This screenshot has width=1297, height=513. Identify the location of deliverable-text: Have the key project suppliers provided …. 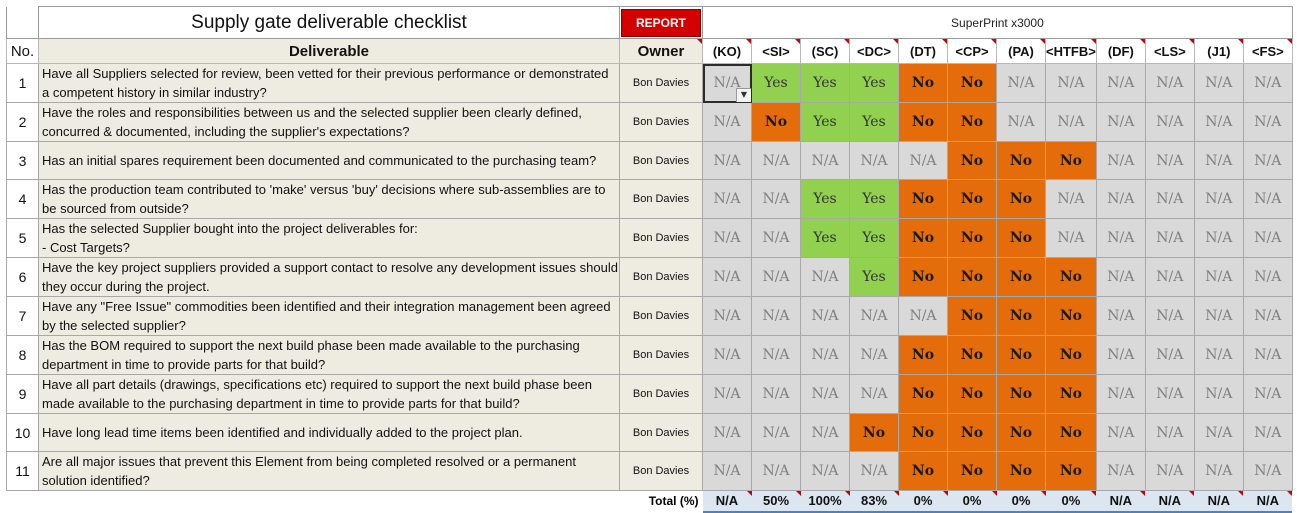
(329, 277).